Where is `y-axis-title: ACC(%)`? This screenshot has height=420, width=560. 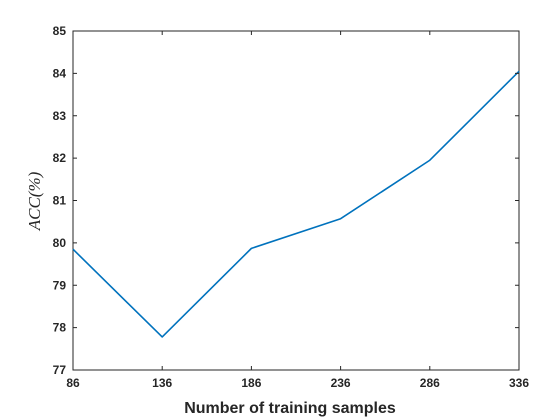 y-axis-title: ACC(%) is located at coordinates (34, 201).